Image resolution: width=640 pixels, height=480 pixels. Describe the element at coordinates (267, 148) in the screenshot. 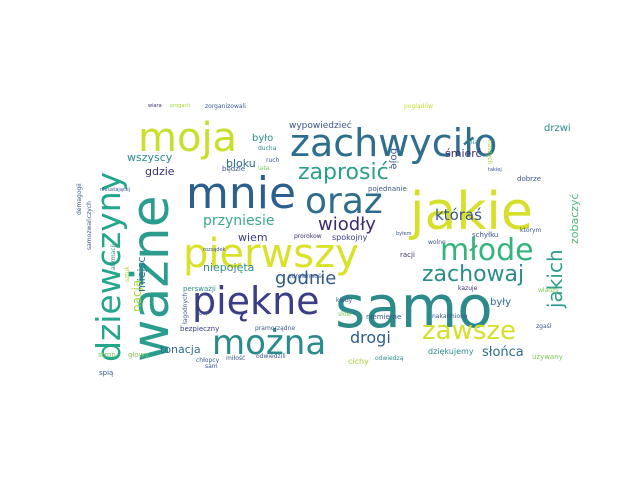

I see `word: ducha` at that location.